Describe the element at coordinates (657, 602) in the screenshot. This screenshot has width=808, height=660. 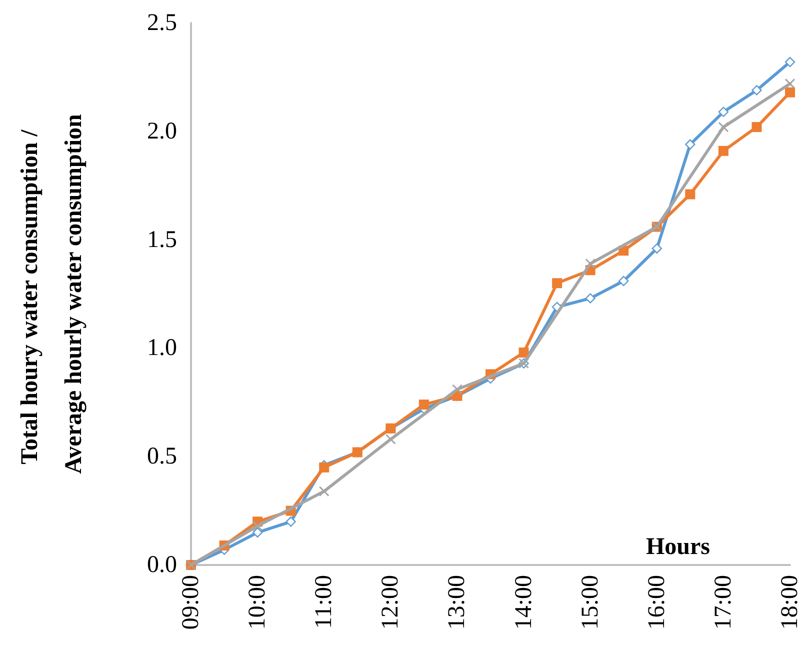
I see `x-tick-label: 16:00` at that location.